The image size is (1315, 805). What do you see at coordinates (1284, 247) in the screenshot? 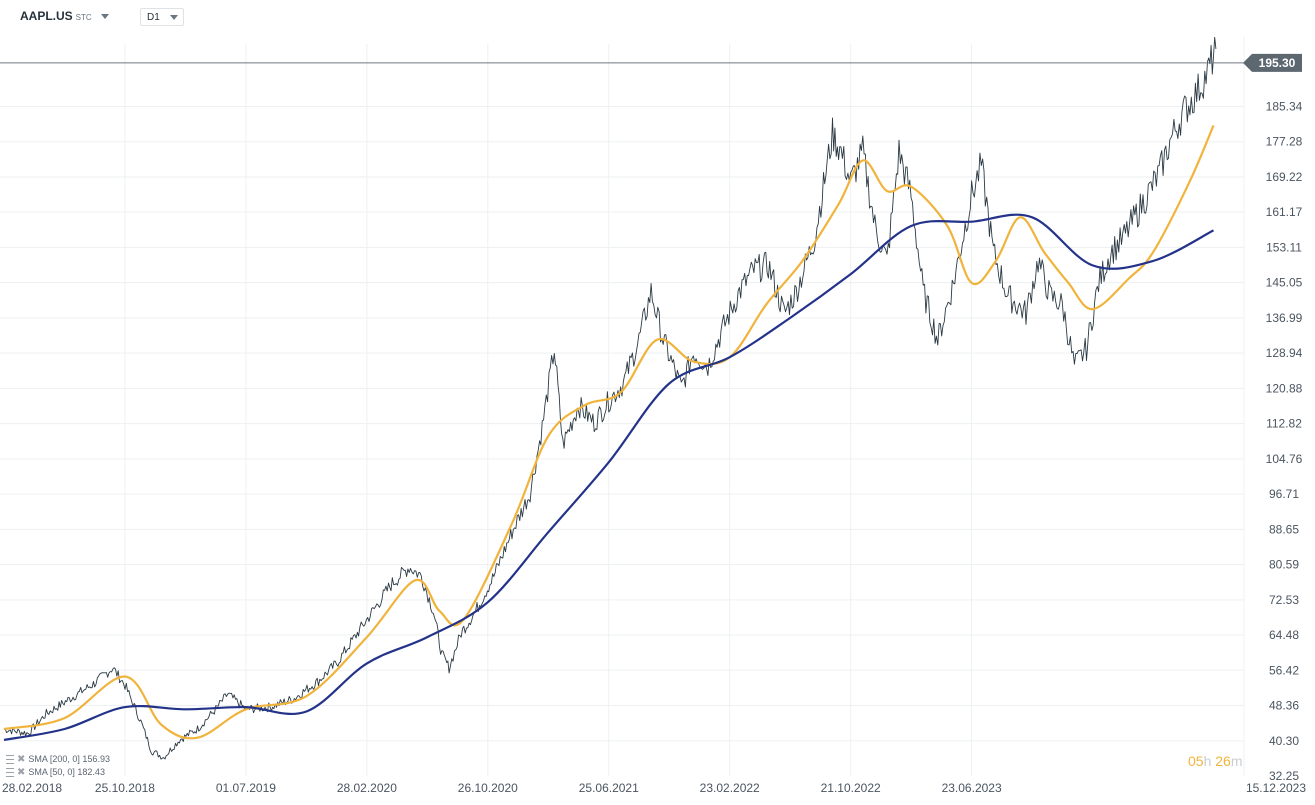
I see `y-tick-label: 153.11` at bounding box center [1284, 247].